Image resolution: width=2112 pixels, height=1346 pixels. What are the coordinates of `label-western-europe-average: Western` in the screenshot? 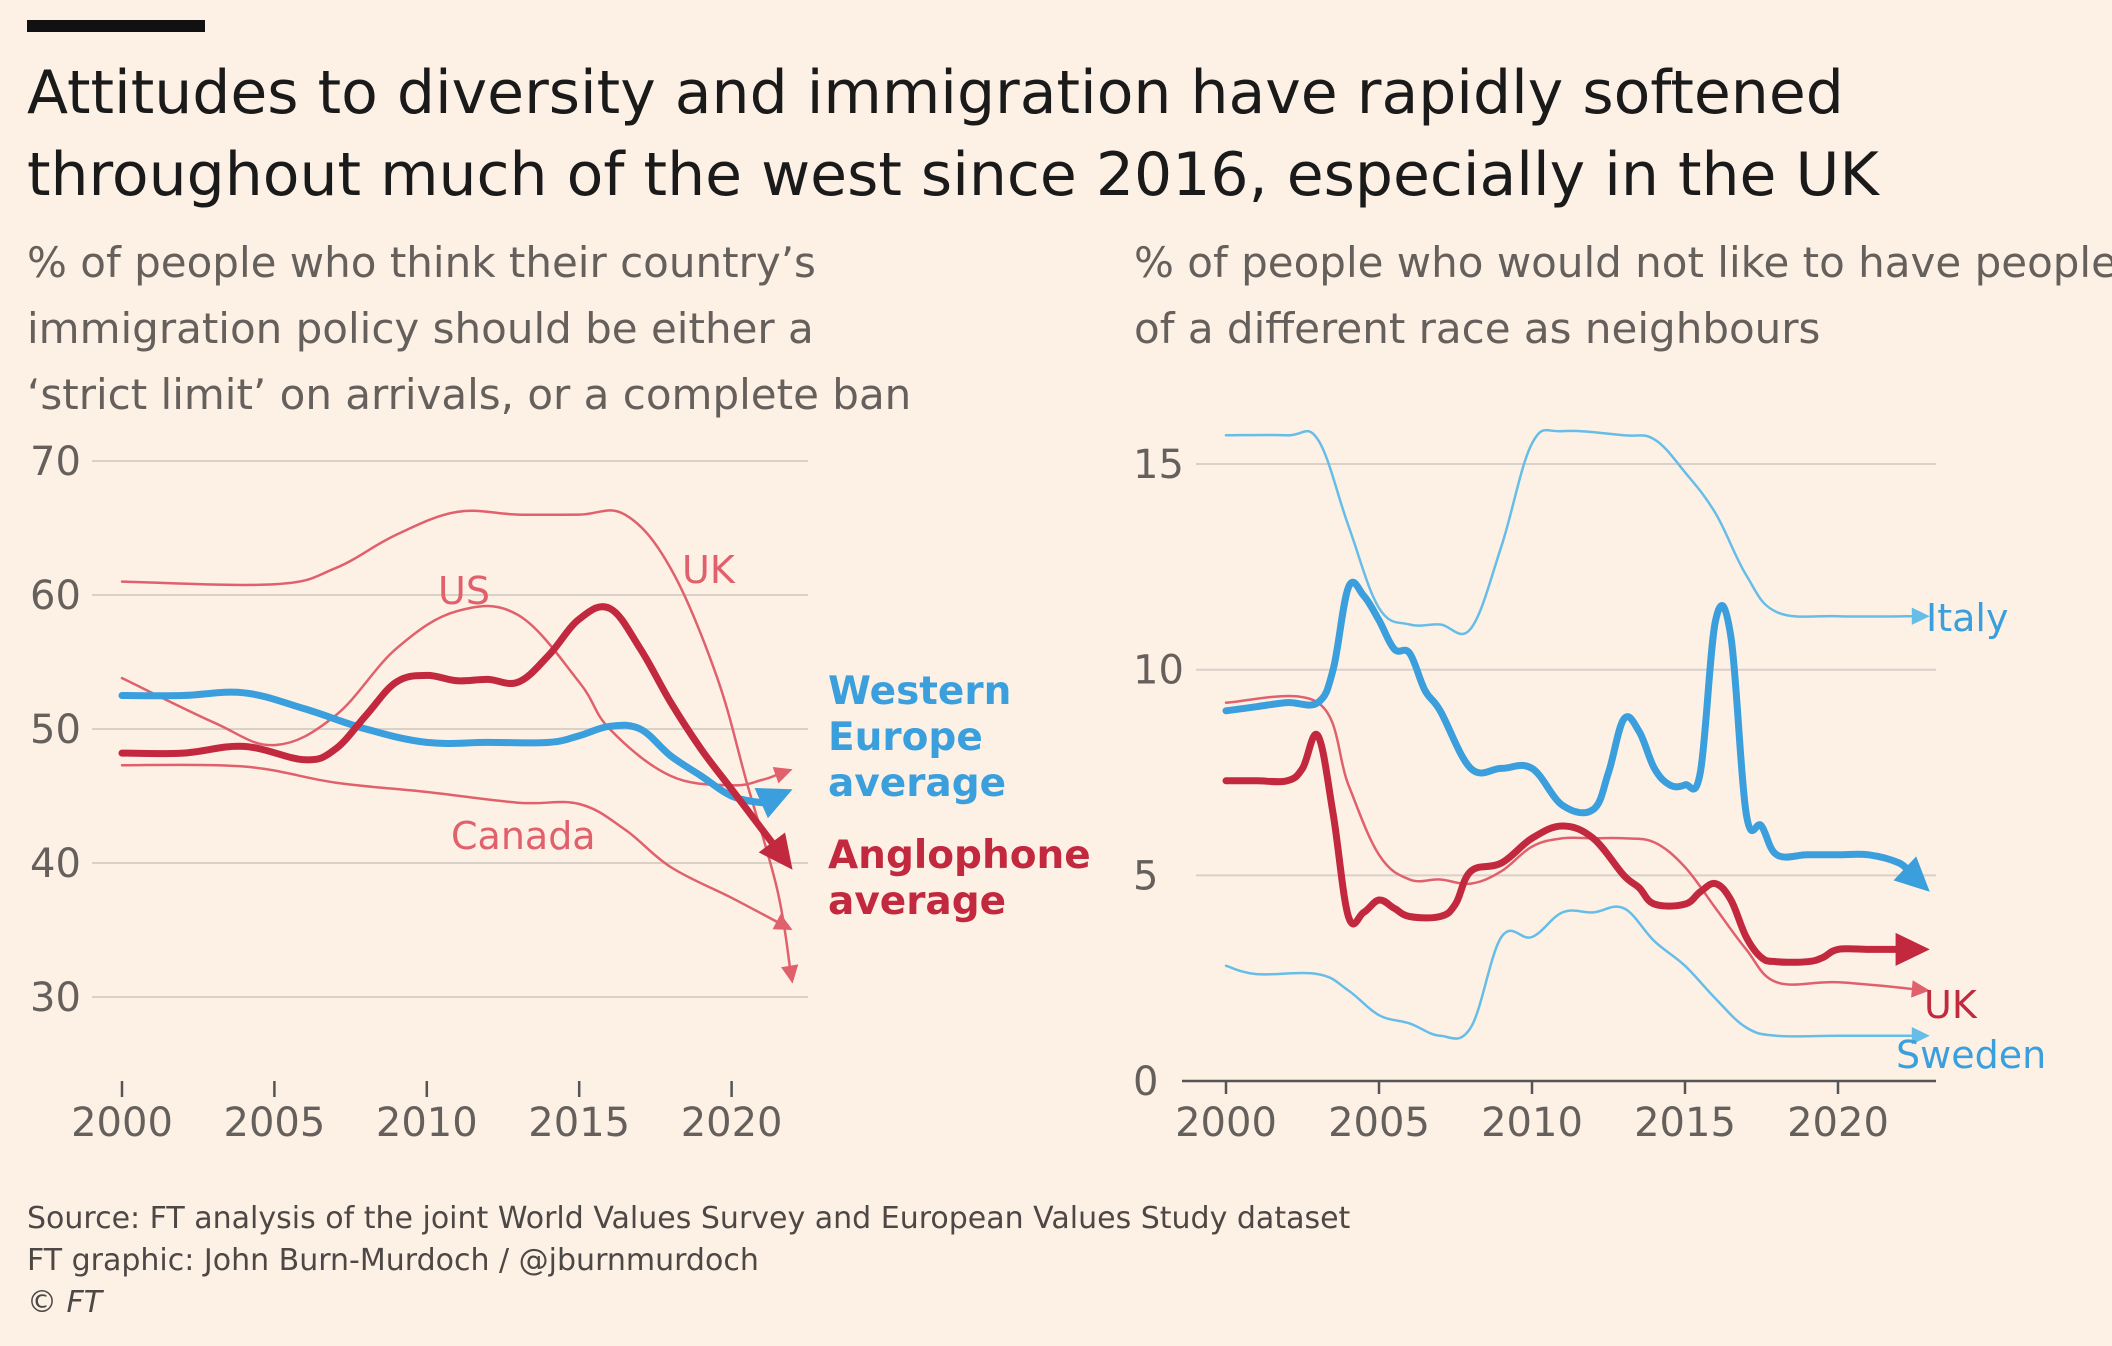 It's located at (919, 691).